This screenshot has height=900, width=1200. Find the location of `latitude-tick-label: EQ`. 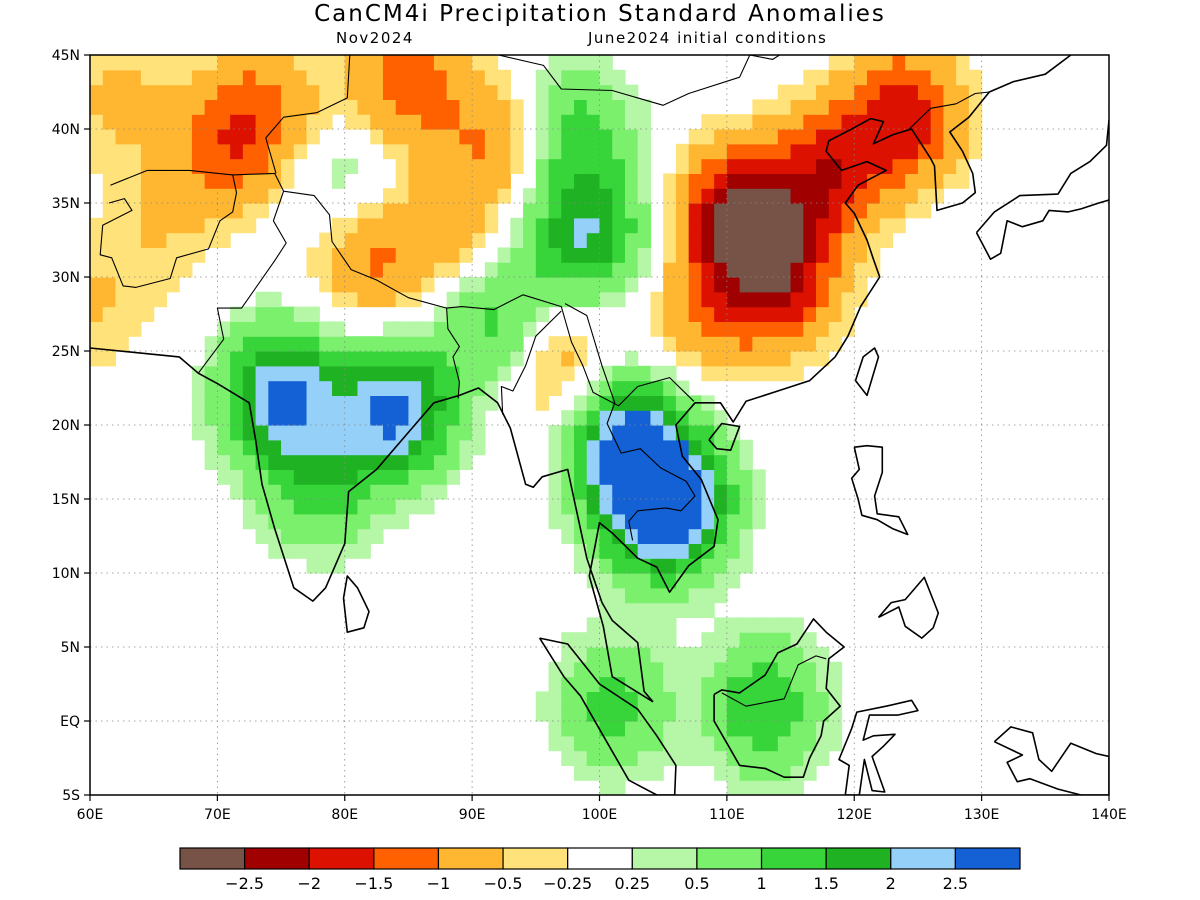

latitude-tick-label: EQ is located at coordinates (70, 722).